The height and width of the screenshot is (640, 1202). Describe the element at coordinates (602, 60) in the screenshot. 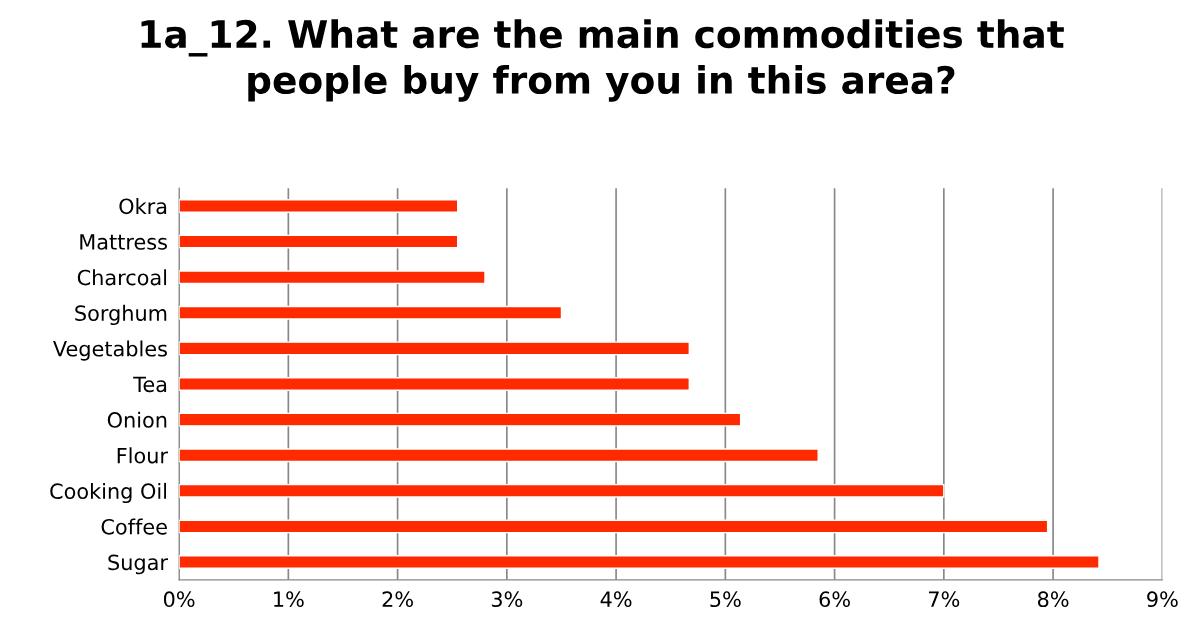

I see `chart-title: 1a_12. What are the main commodities that people buy from you in this area?` at that location.